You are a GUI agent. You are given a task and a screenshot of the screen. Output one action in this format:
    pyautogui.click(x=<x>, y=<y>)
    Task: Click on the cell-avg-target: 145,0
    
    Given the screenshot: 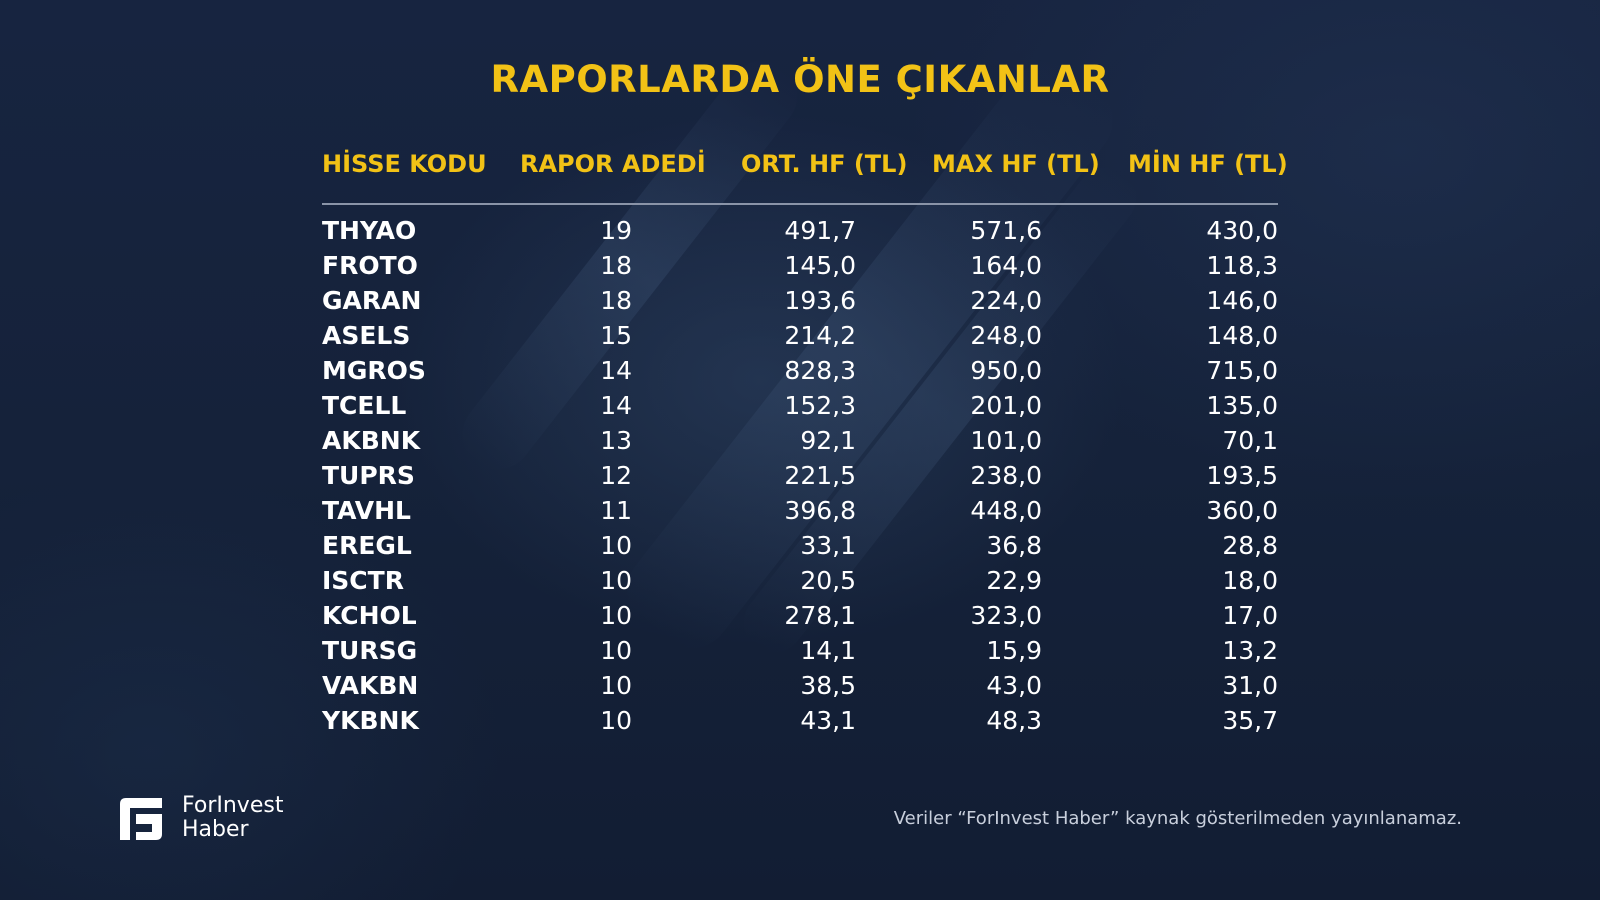 What is the action you would take?
    pyautogui.click(x=820, y=265)
    